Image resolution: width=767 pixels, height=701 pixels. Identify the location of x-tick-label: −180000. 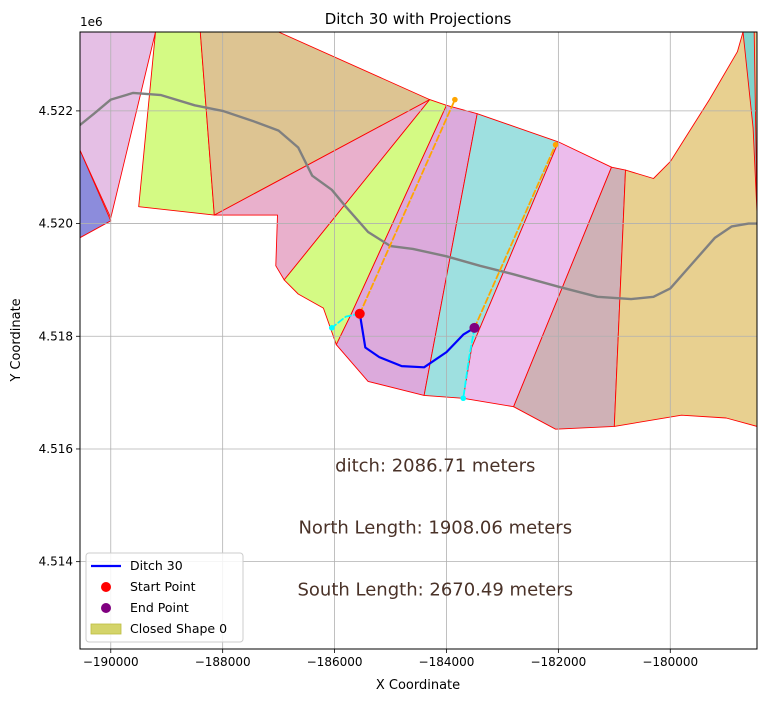
(670, 662).